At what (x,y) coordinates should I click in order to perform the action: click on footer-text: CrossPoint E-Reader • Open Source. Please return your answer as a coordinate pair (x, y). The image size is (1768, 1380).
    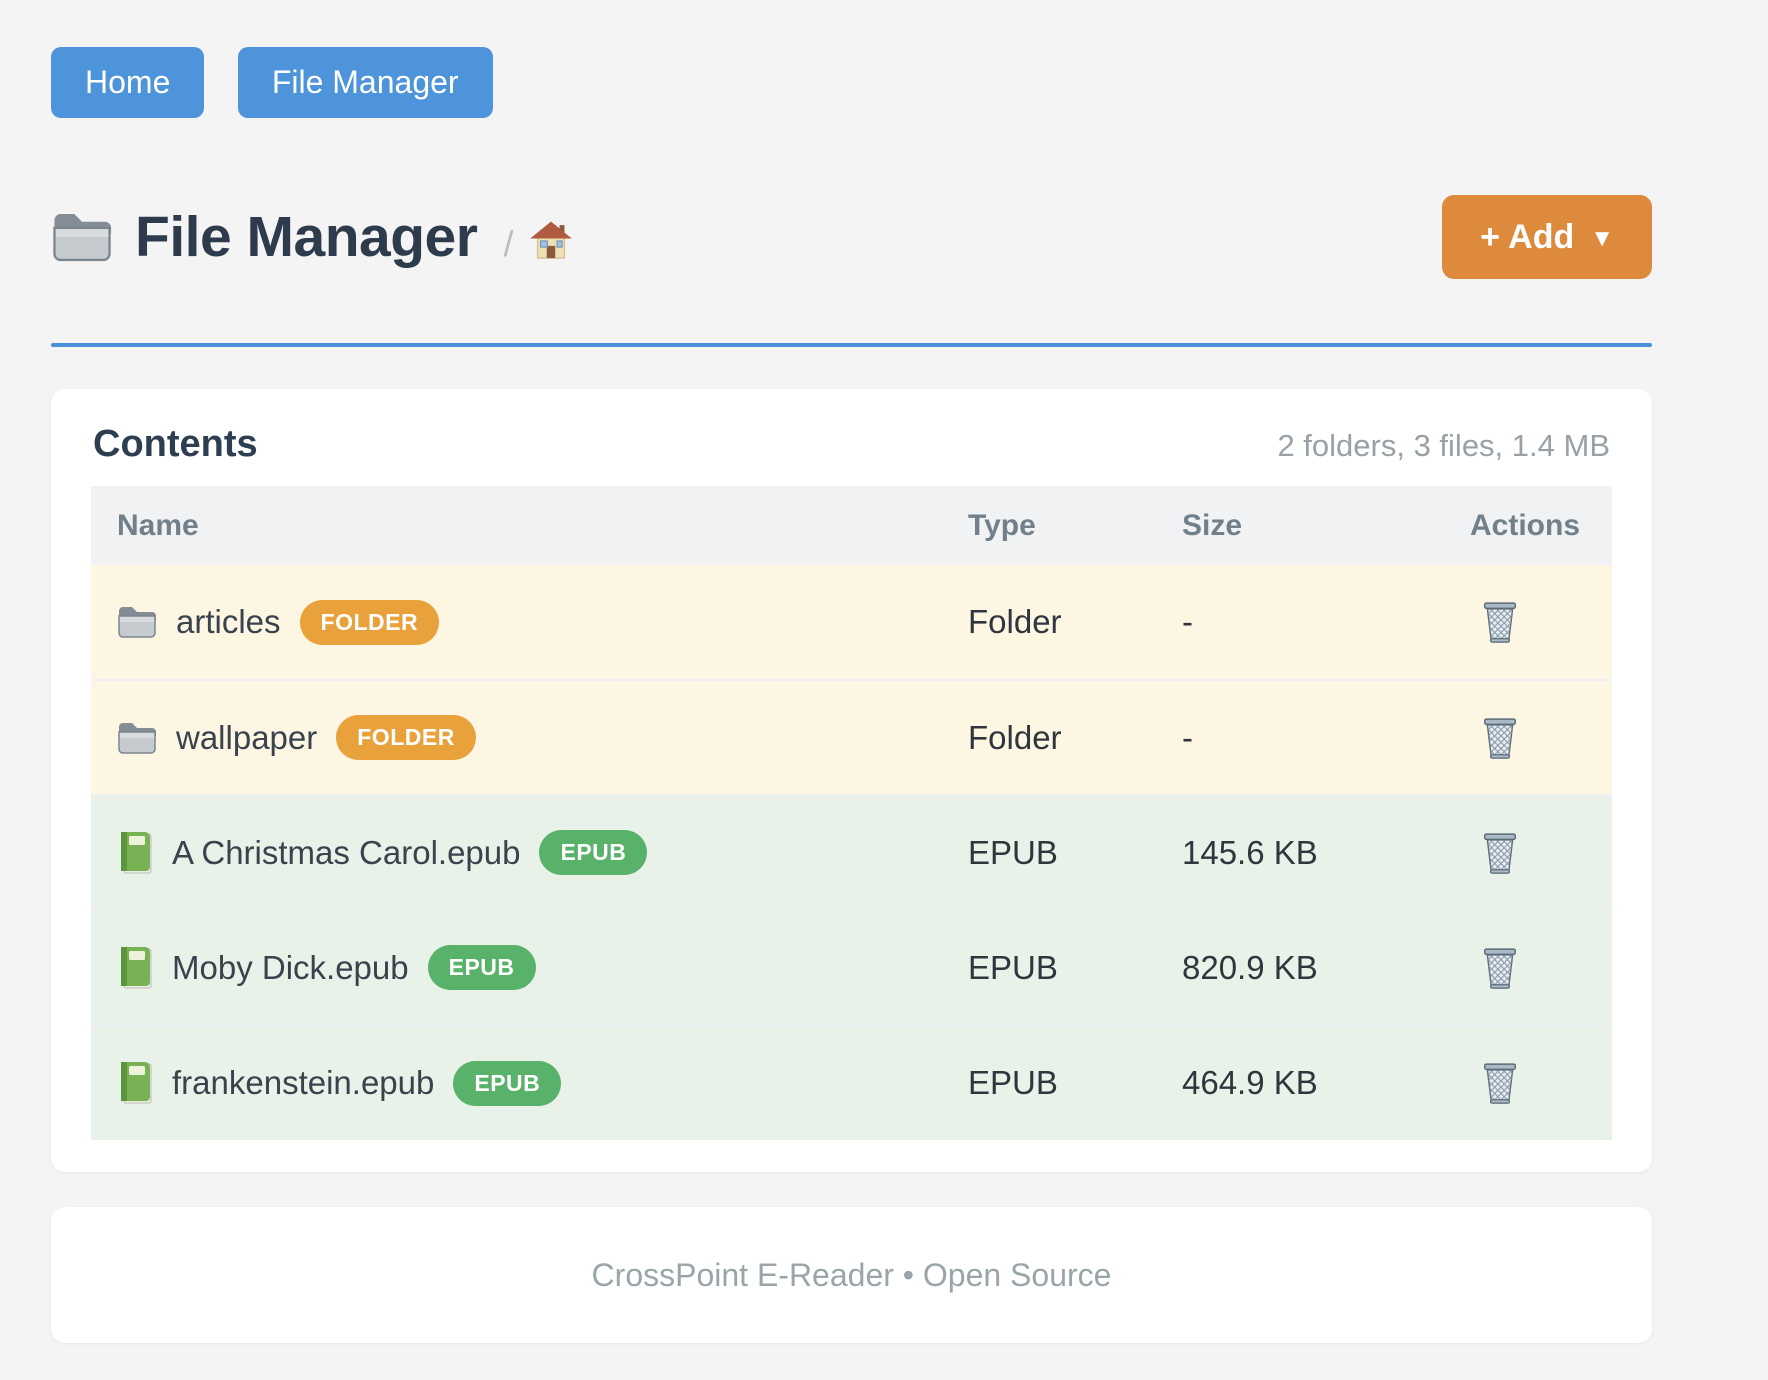
    Looking at the image, I should click on (851, 1274).